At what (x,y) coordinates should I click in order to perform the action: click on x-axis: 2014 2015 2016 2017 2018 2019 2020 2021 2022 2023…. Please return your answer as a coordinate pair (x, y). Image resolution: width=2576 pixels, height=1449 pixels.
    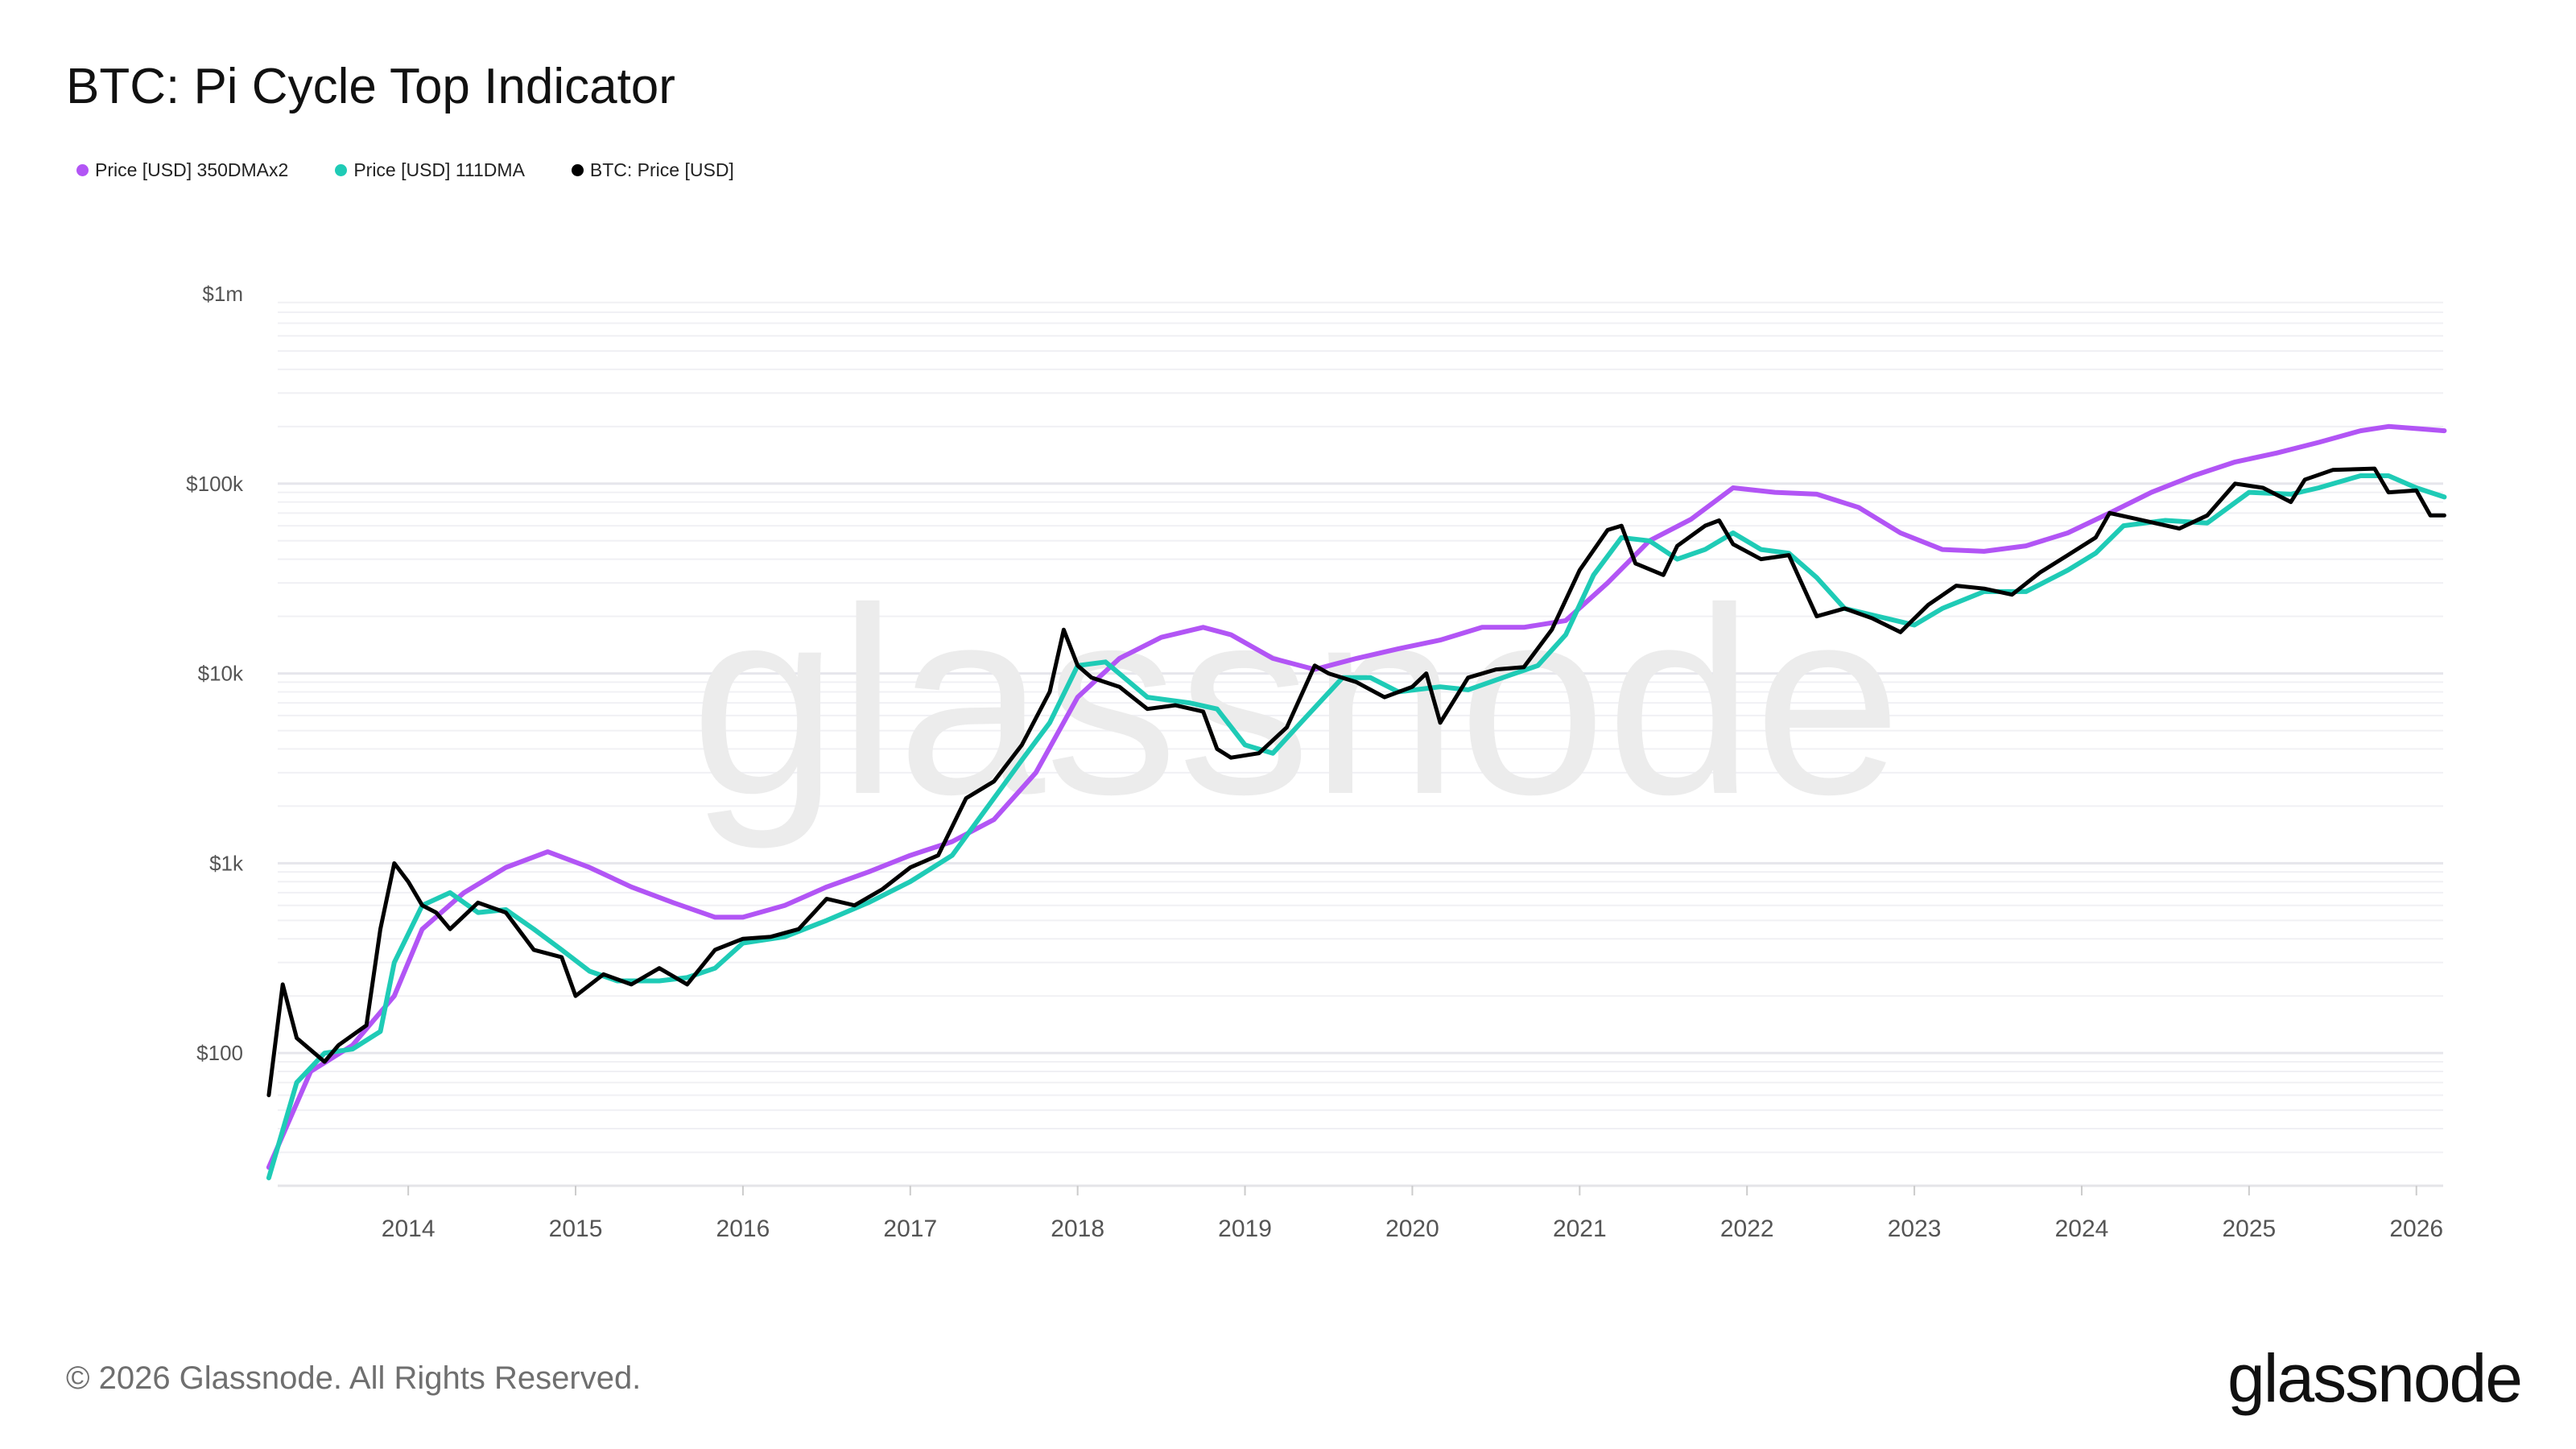
    Looking at the image, I should click on (1412, 1214).